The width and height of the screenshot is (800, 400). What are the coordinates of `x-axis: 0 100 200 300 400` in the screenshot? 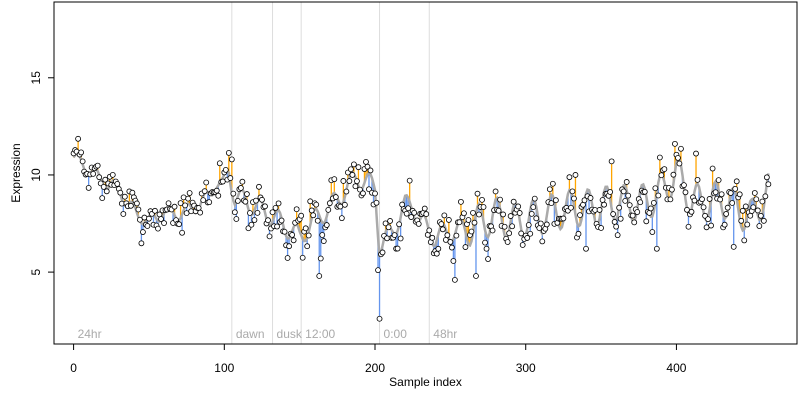 It's located at (378, 359).